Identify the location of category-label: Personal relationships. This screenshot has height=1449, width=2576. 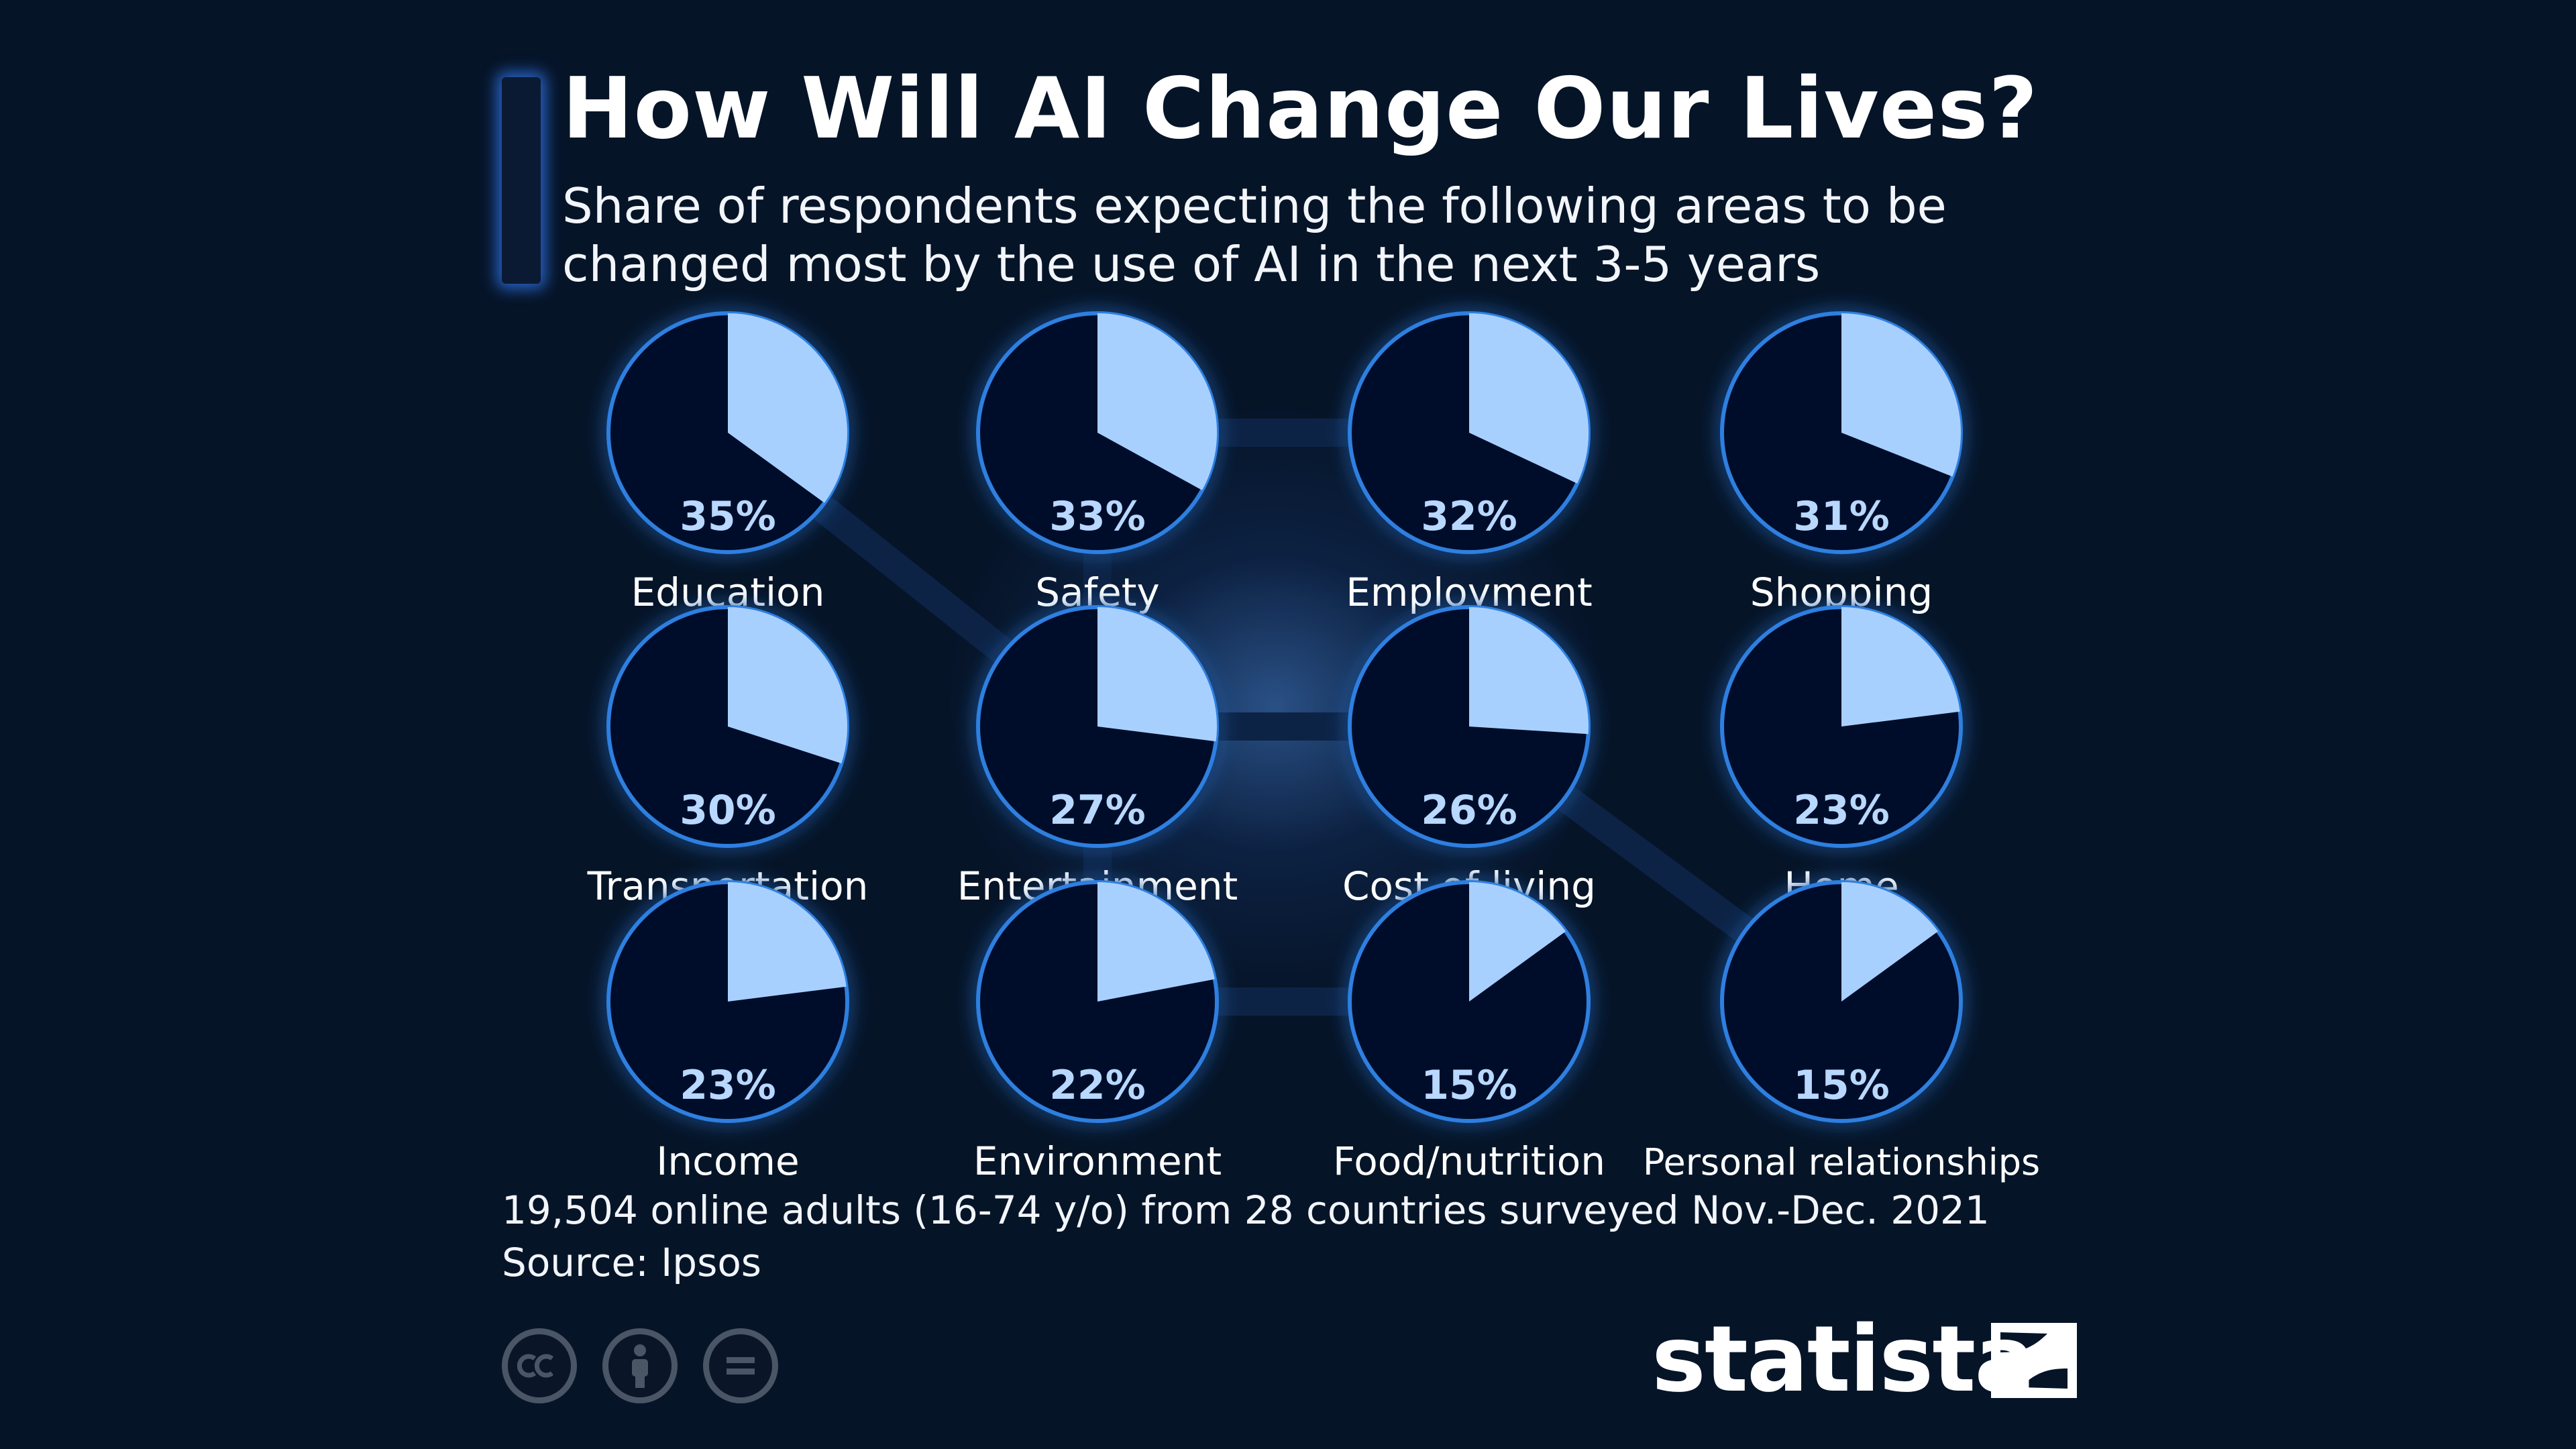
(1841, 1162).